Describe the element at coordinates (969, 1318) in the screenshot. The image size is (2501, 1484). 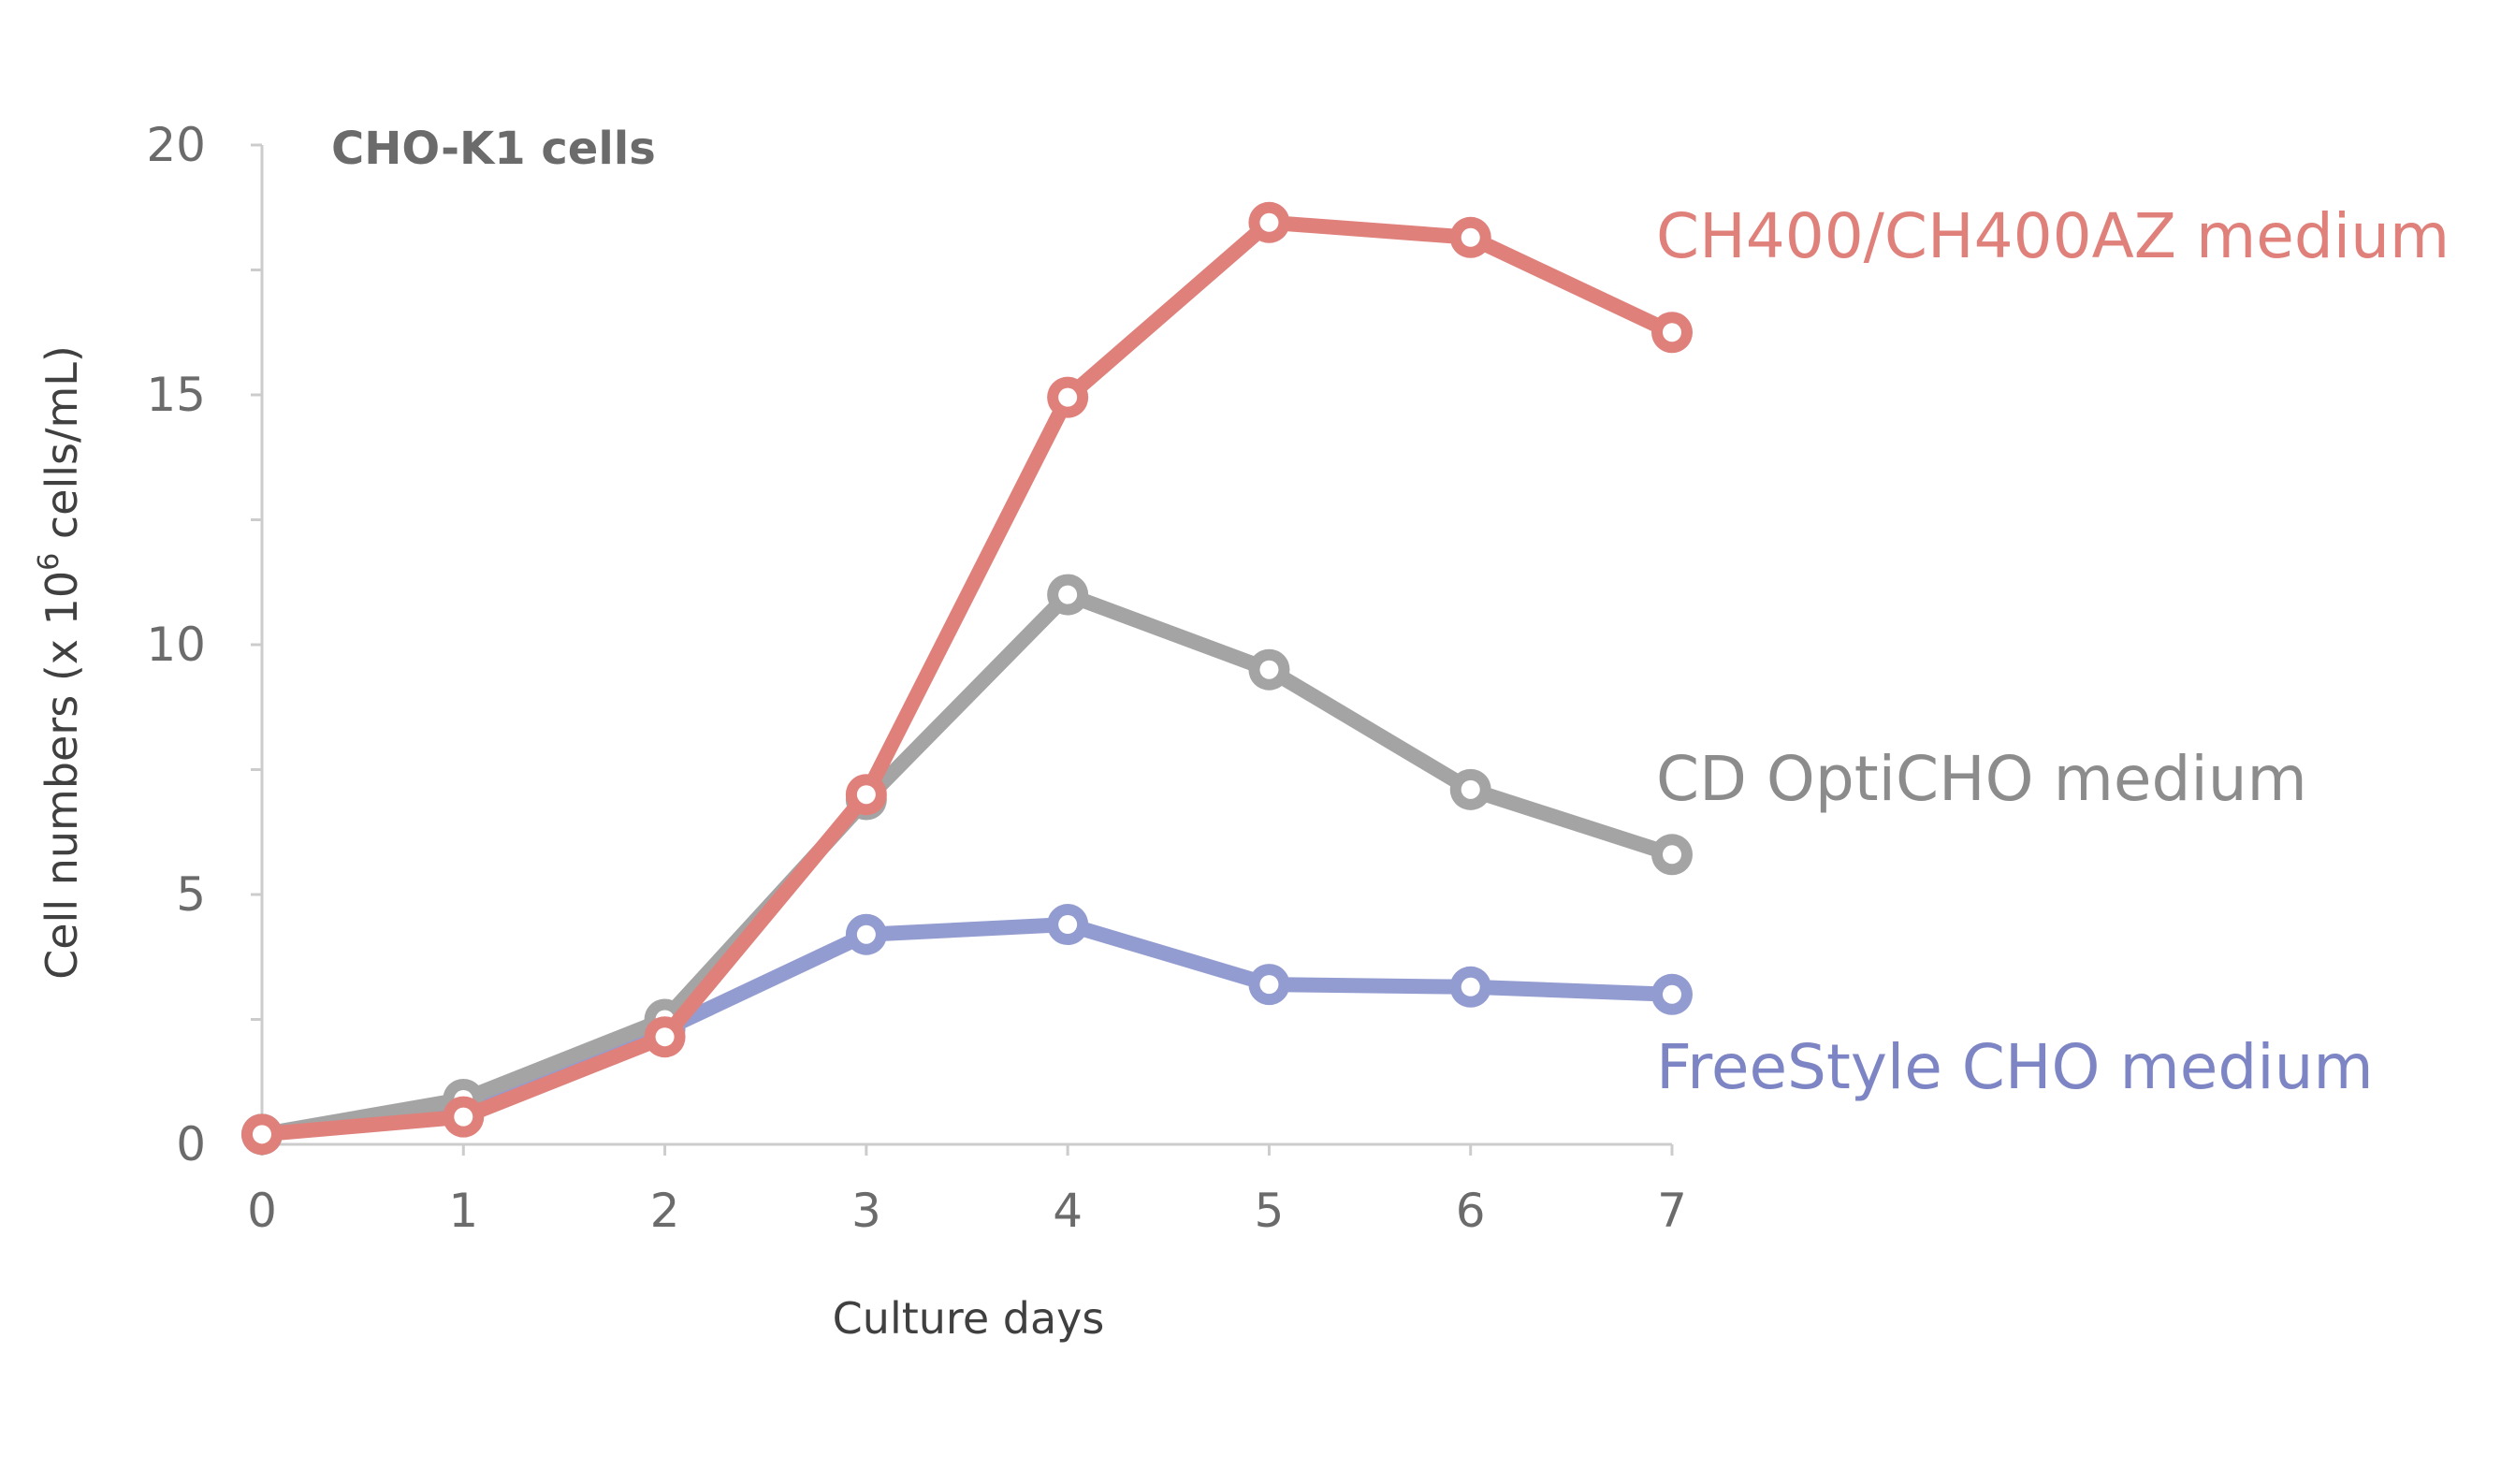
I see `x-axis-title: Culture days` at that location.